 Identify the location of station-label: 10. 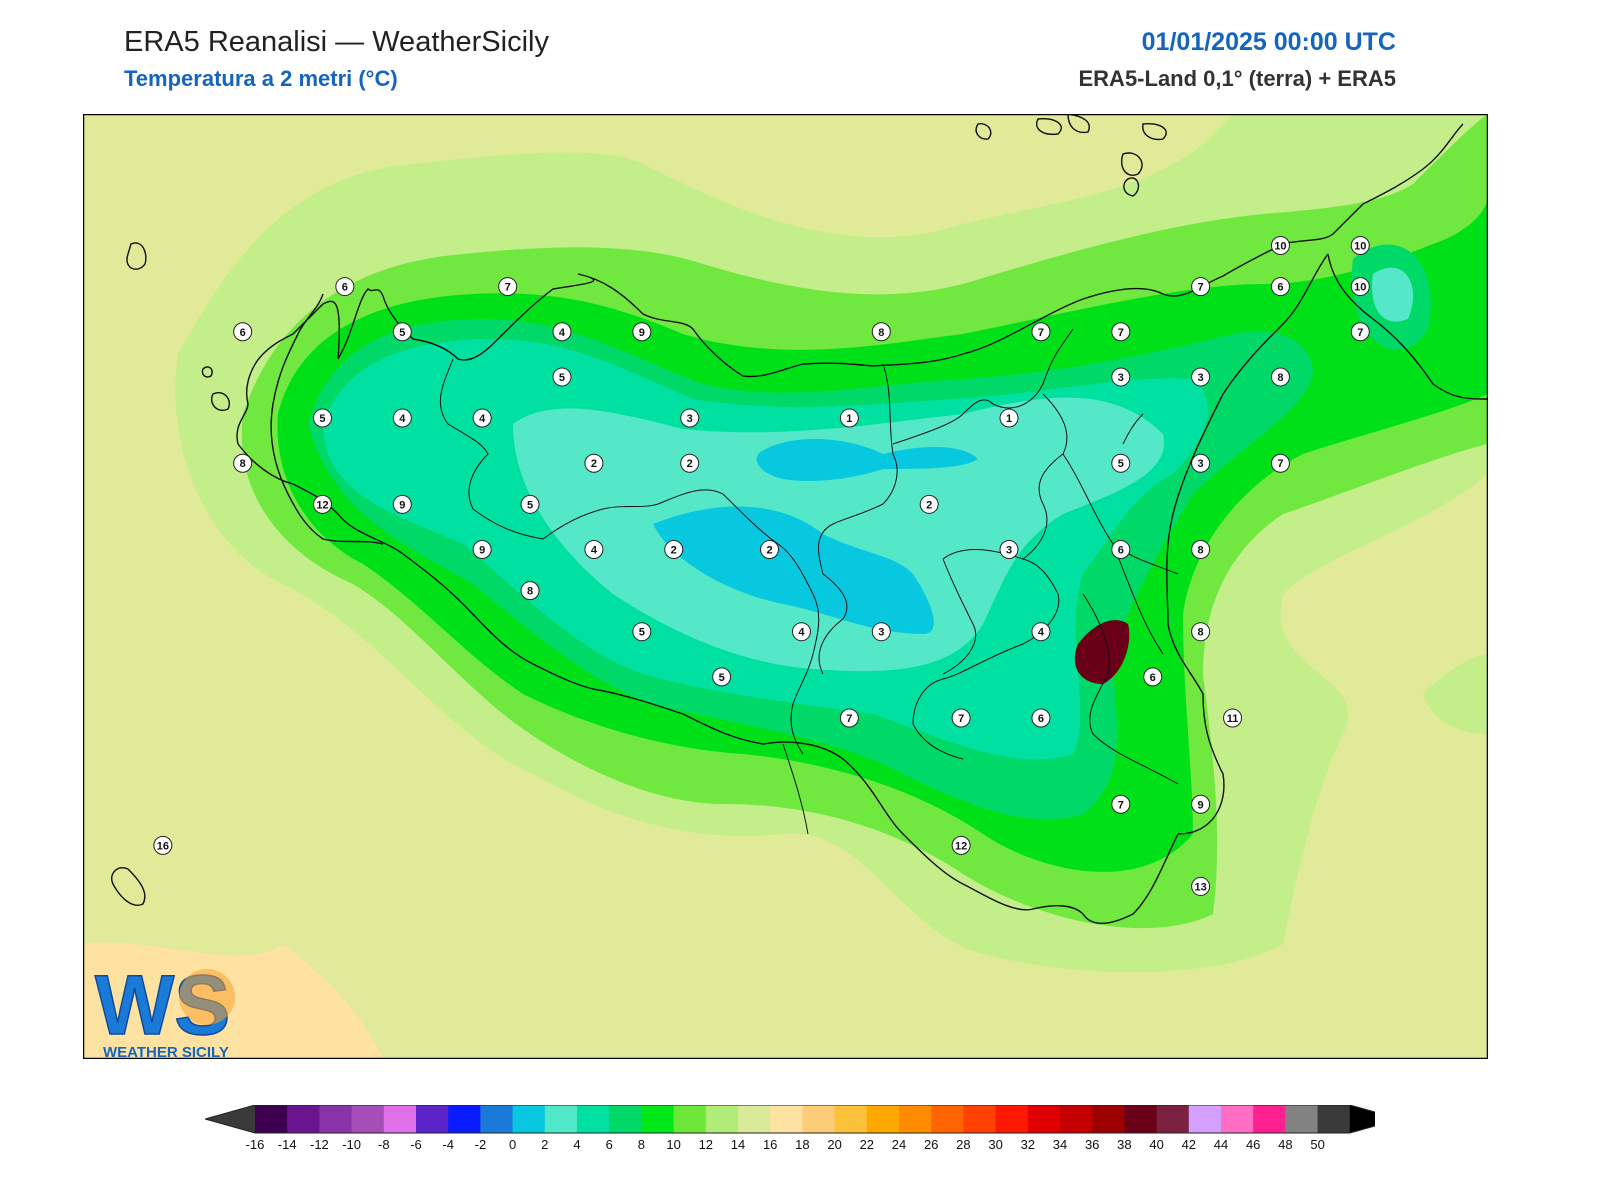
(1360, 287).